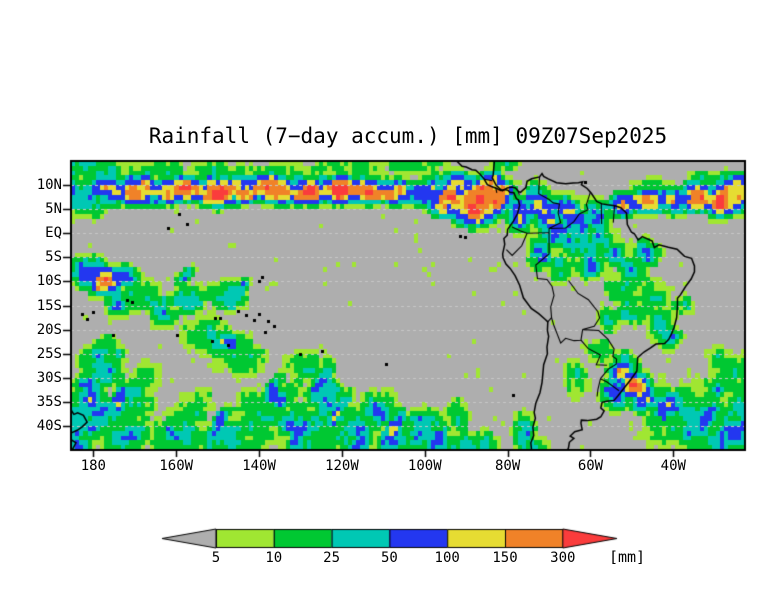  What do you see at coordinates (93, 466) in the screenshot?
I see `lon-tick-label: 180` at bounding box center [93, 466].